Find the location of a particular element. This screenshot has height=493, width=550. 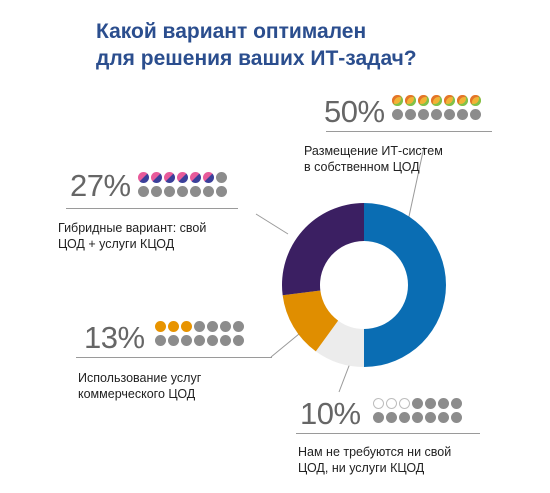

pct-label-none: 10% is located at coordinates (330, 413).